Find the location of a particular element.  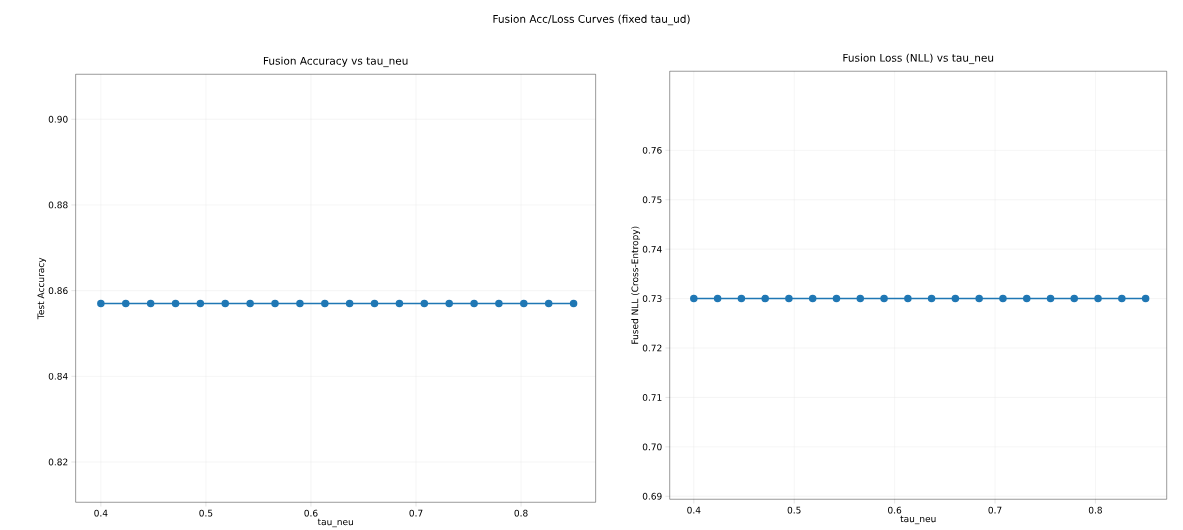

y-tick-label: 0.69 is located at coordinates (652, 496).